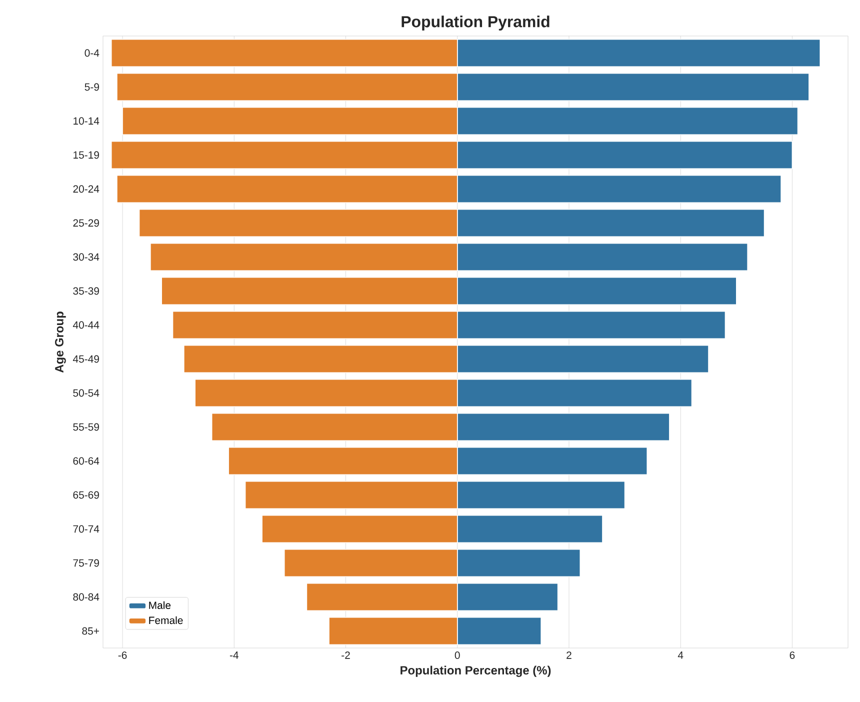 The height and width of the screenshot is (702, 860). I want to click on legend-label: Female, so click(166, 620).